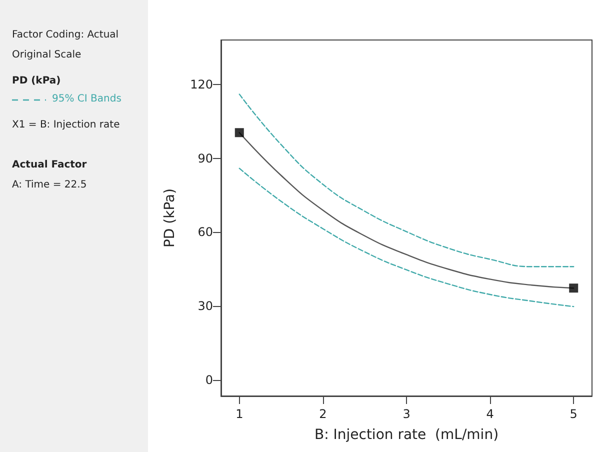 This screenshot has height=452, width=616. What do you see at coordinates (36, 81) in the screenshot?
I see `legend-title: PD (kPa)` at bounding box center [36, 81].